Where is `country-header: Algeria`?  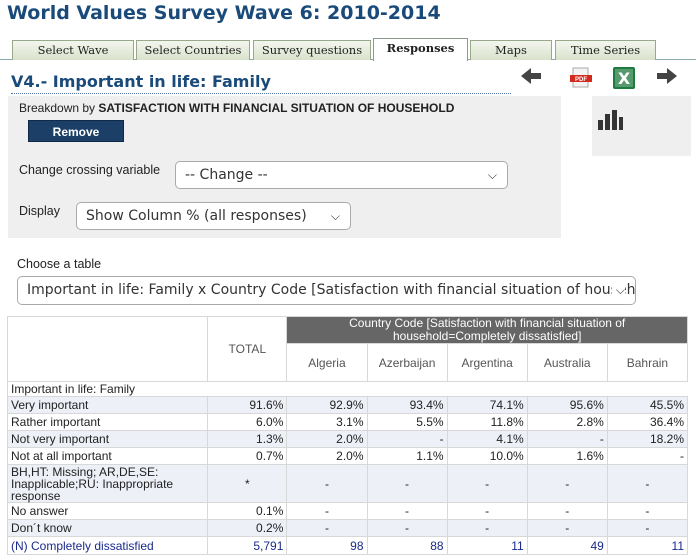
country-header: Algeria is located at coordinates (327, 362).